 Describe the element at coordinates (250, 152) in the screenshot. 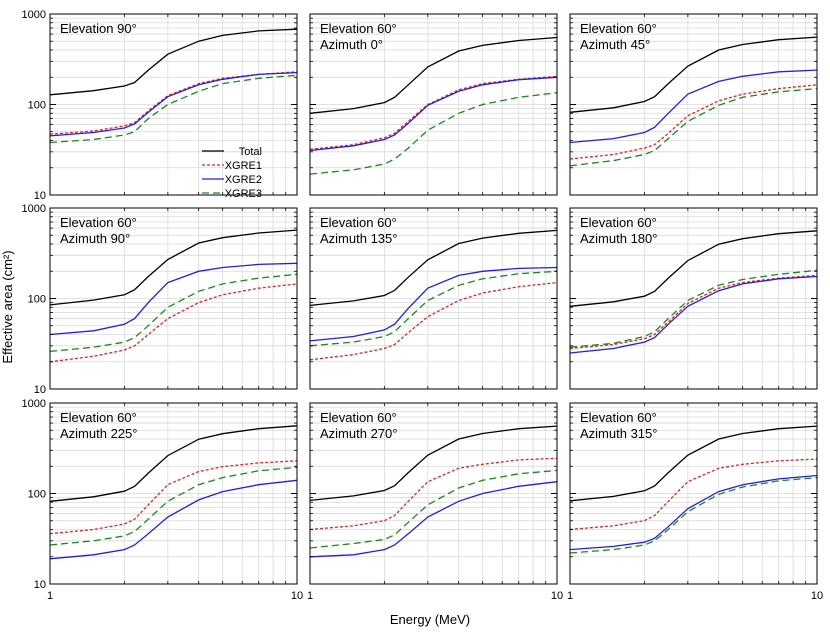

I see `legend-label: Total` at that location.